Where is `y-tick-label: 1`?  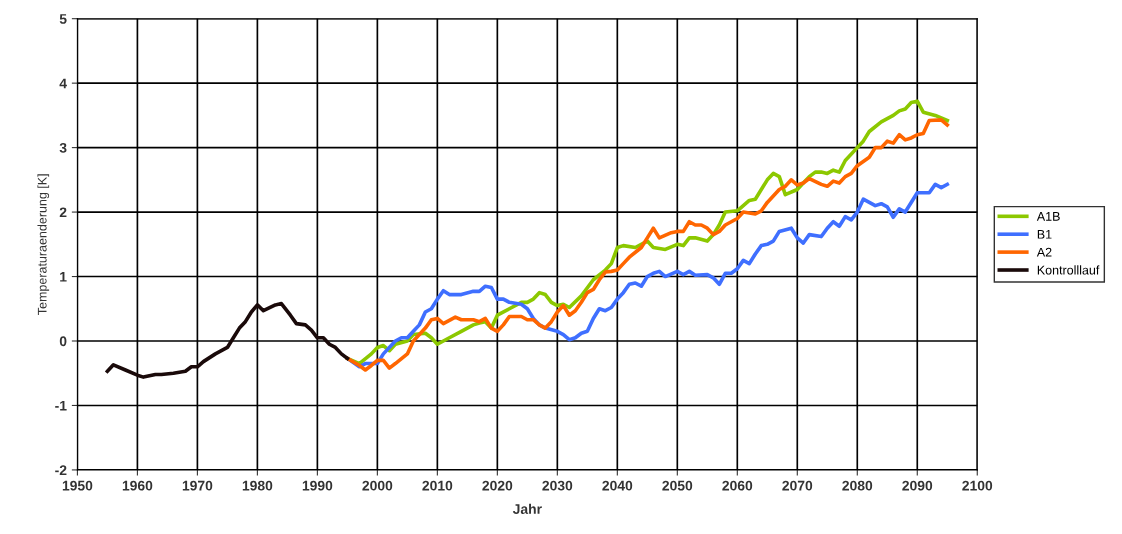
y-tick-label: 1 is located at coordinates (63, 277).